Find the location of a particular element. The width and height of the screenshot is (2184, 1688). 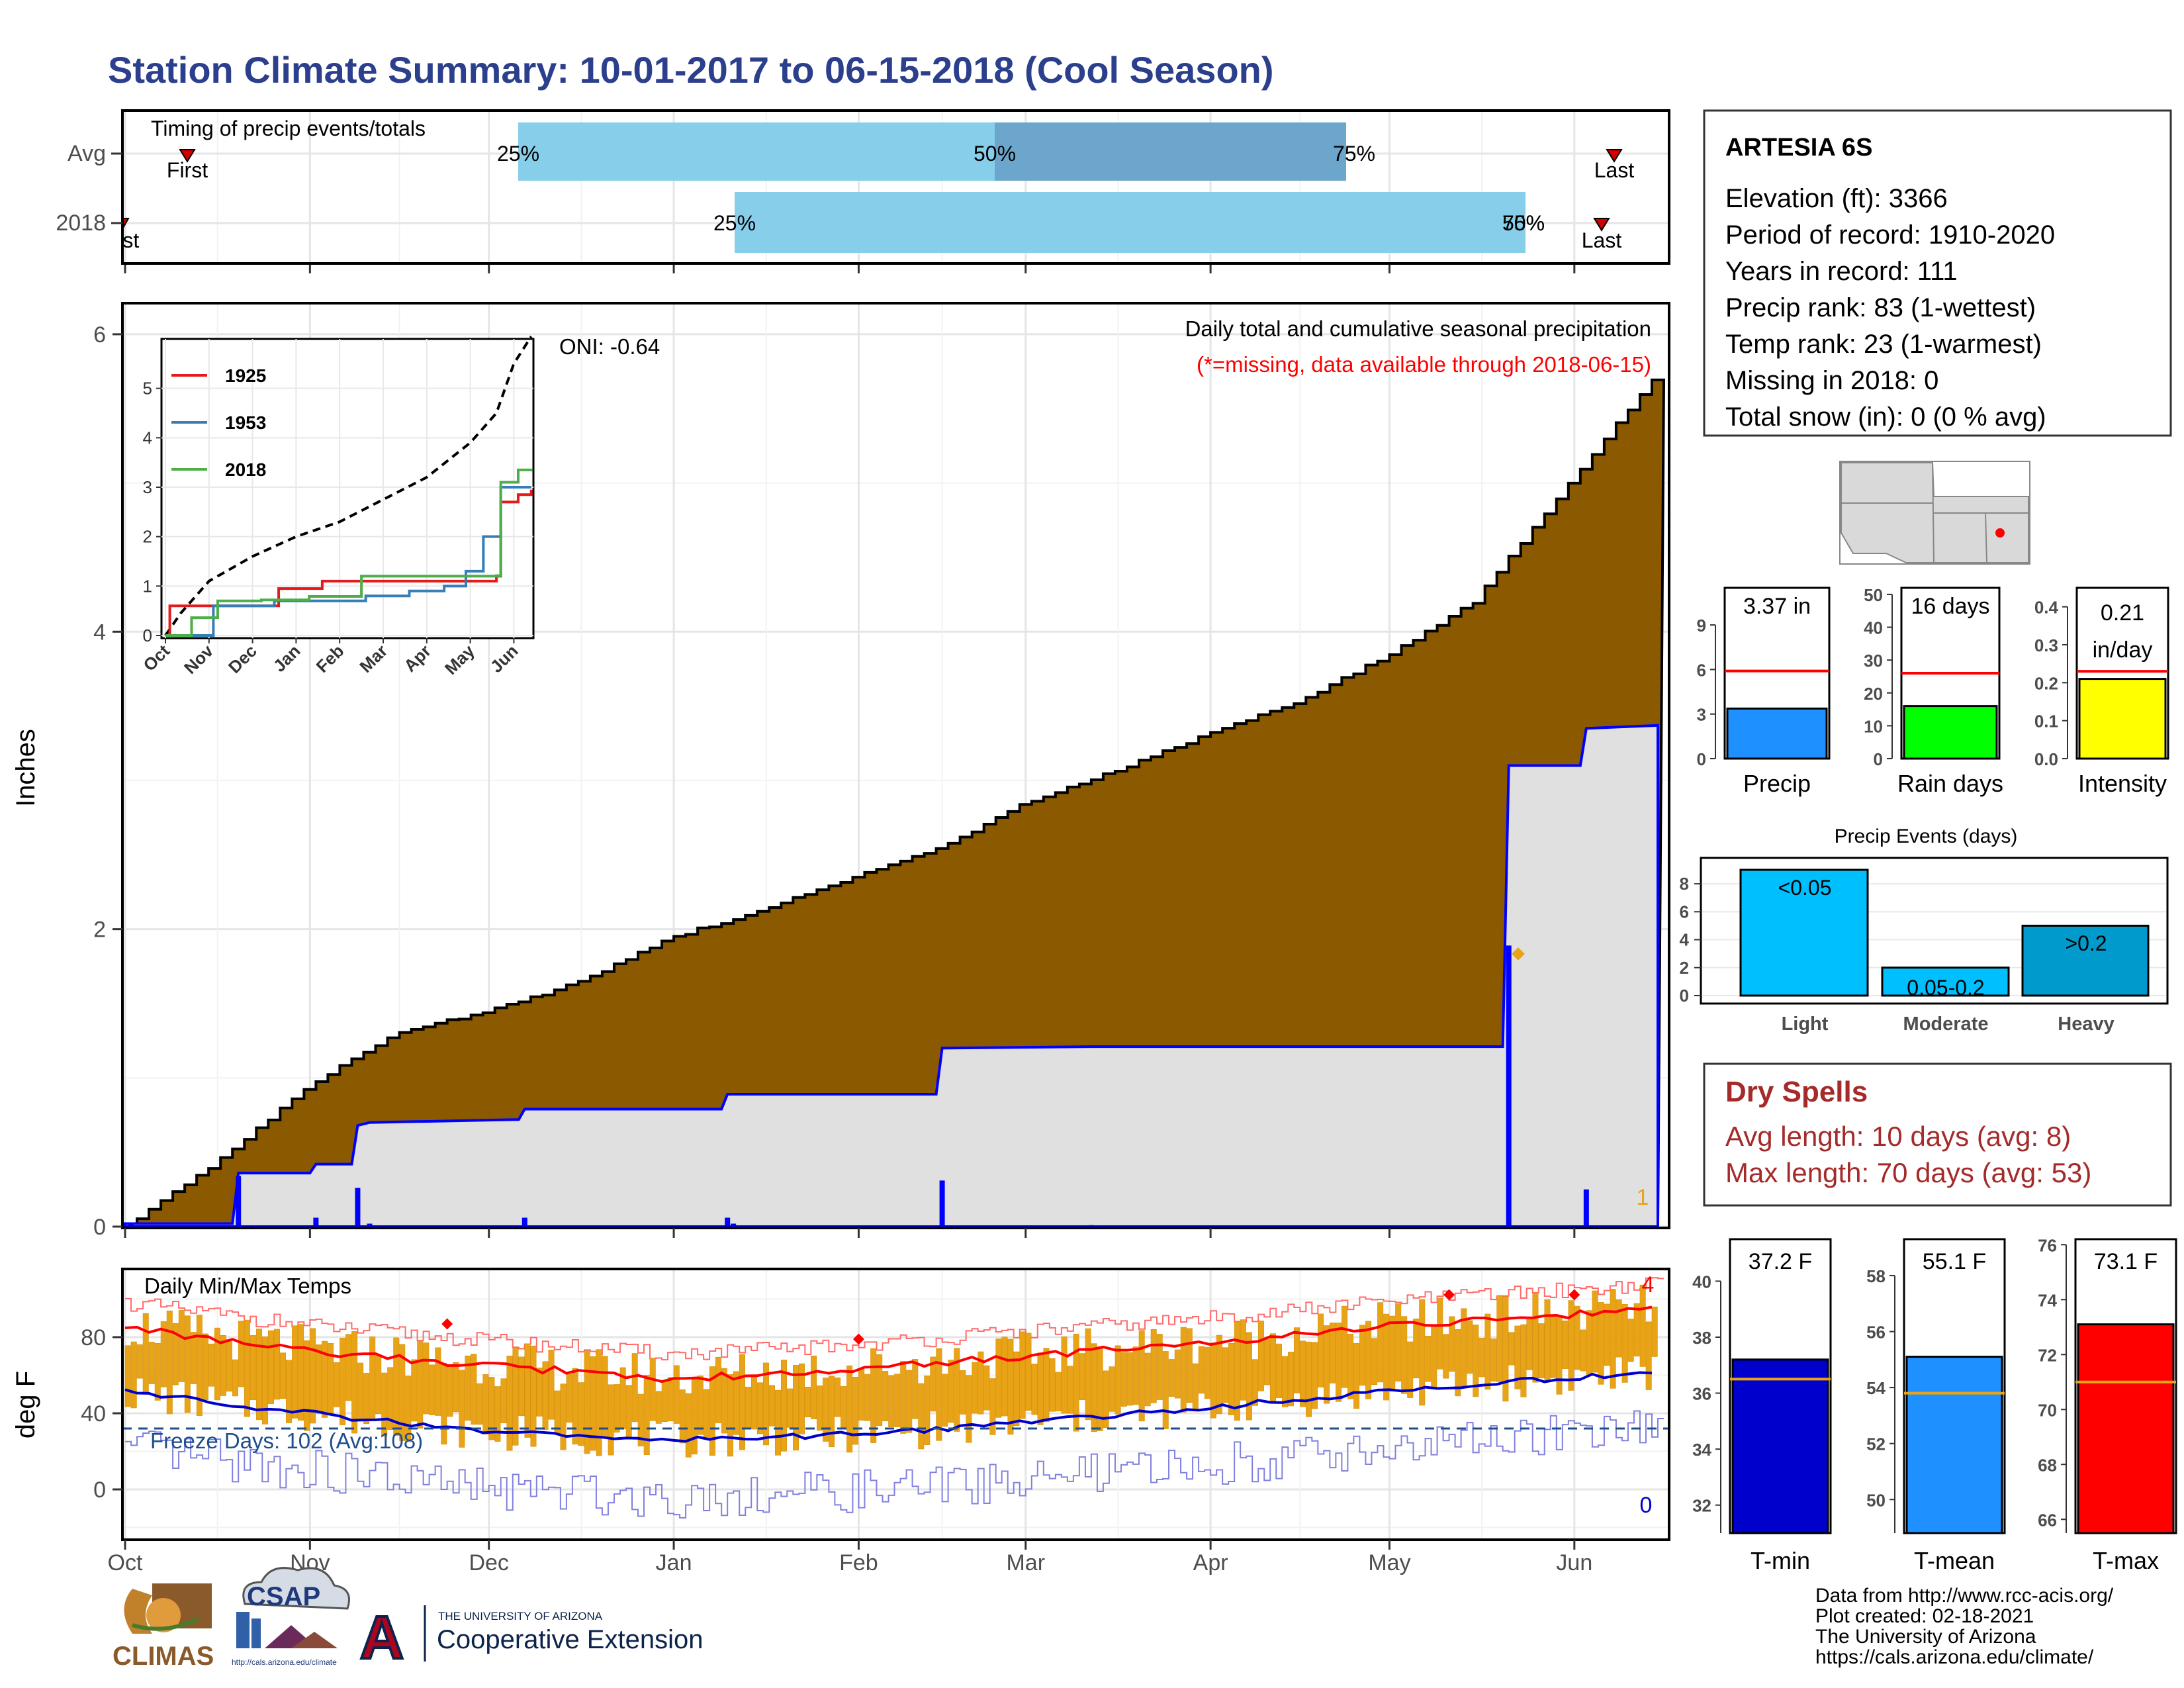

tmin-label: T-min is located at coordinates (1780, 1560).